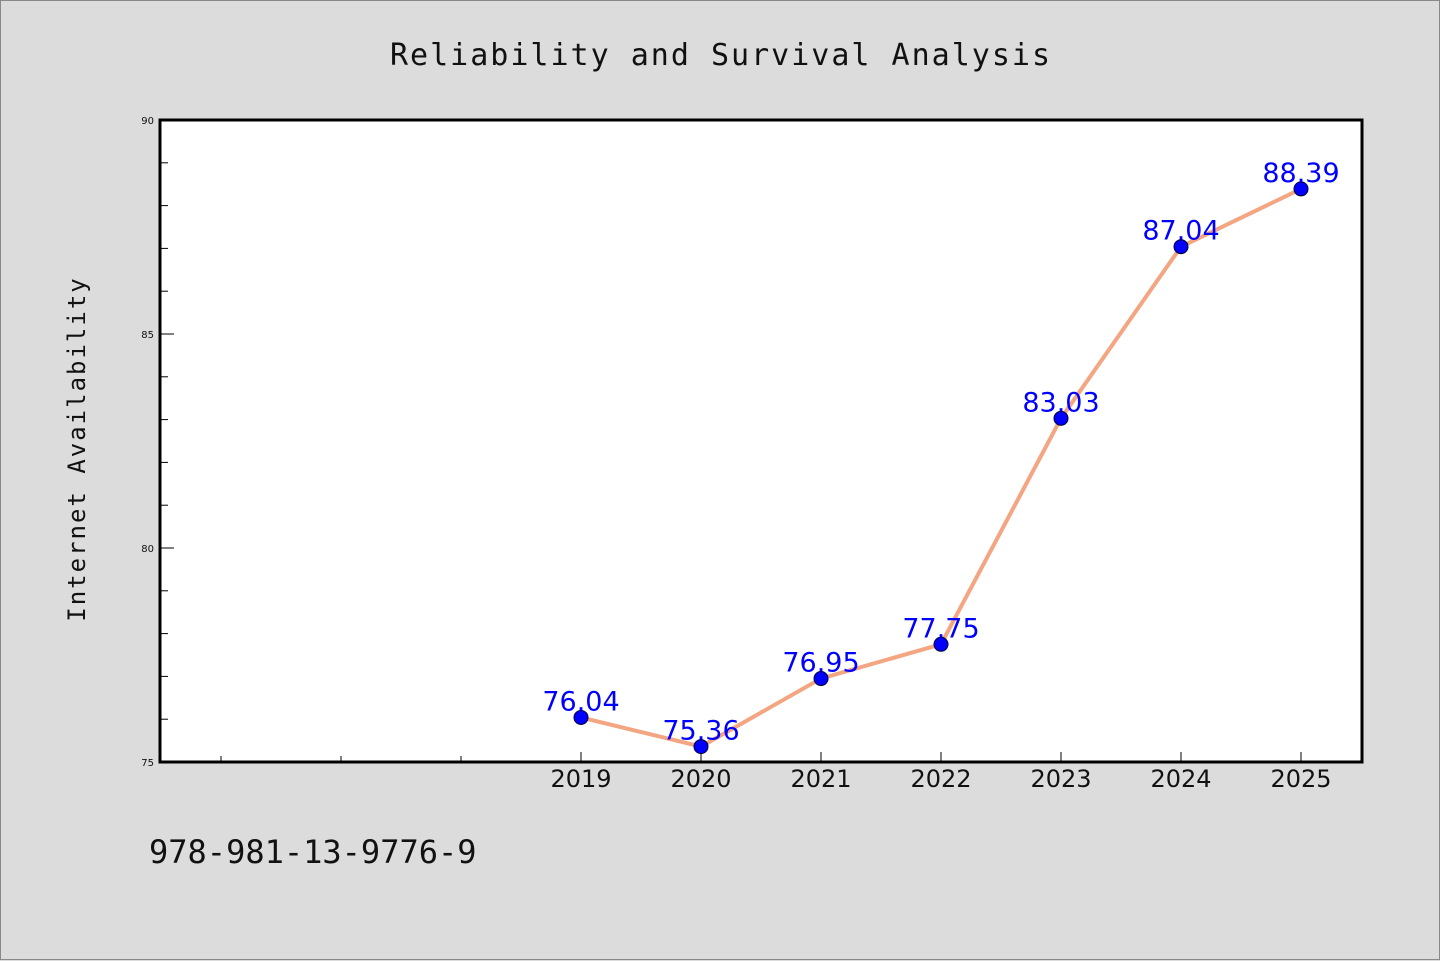 The width and height of the screenshot is (1440, 961). What do you see at coordinates (313, 852) in the screenshot?
I see `footer-code: 978-981-13-9776-9` at bounding box center [313, 852].